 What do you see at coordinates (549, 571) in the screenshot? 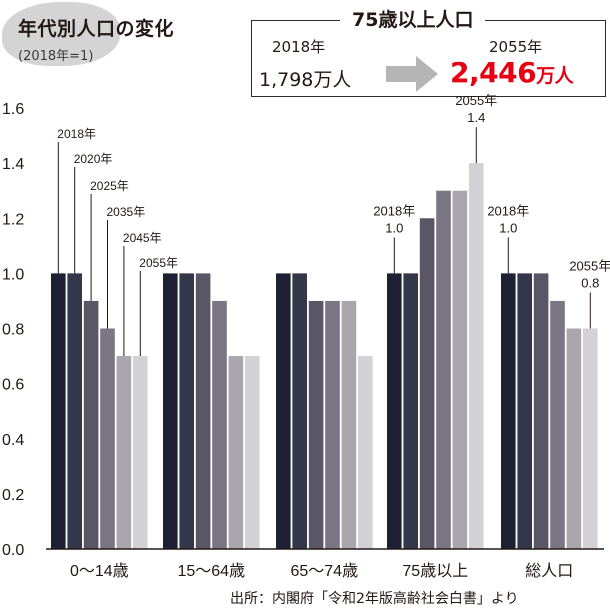
I see `x-tick-label: 総人口` at bounding box center [549, 571].